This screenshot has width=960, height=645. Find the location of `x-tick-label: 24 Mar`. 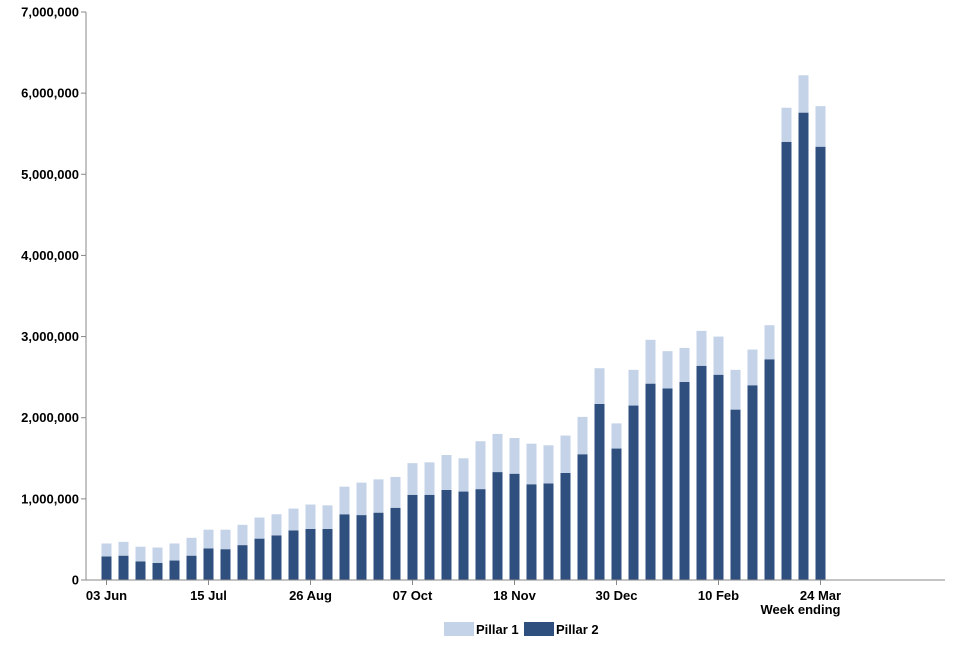

x-tick-label: 24 Mar is located at coordinates (820, 595).